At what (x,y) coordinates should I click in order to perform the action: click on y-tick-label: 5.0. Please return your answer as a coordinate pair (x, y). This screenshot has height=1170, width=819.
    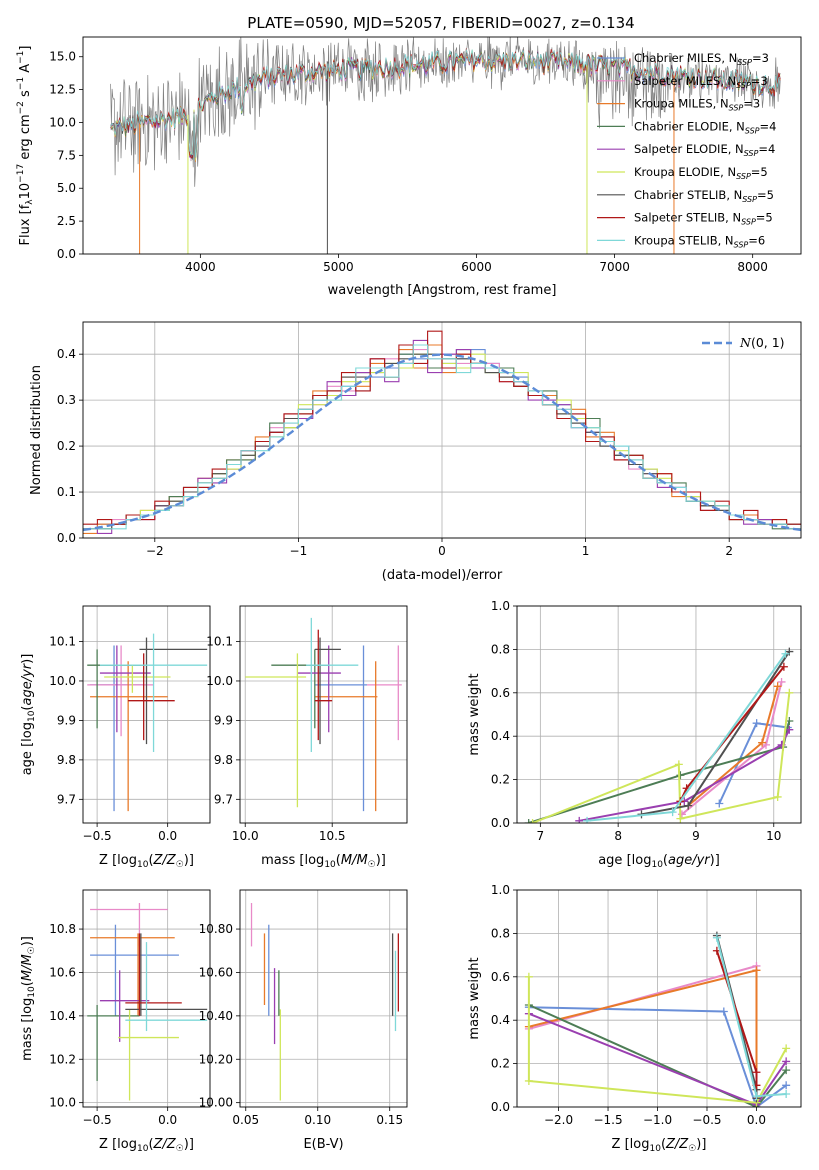
    Looking at the image, I should click on (66, 188).